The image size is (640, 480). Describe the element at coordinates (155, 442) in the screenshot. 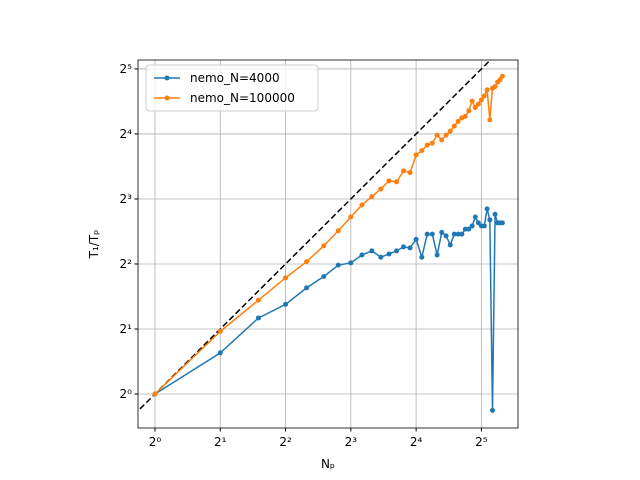

I see `x-tick-label: 2⁰` at that location.